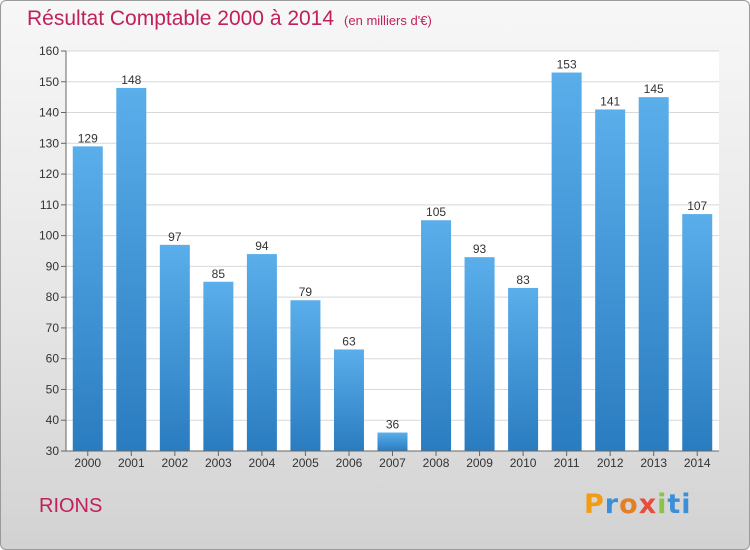  Describe the element at coordinates (654, 89) in the screenshot. I see `bar-value-label: 145` at that location.